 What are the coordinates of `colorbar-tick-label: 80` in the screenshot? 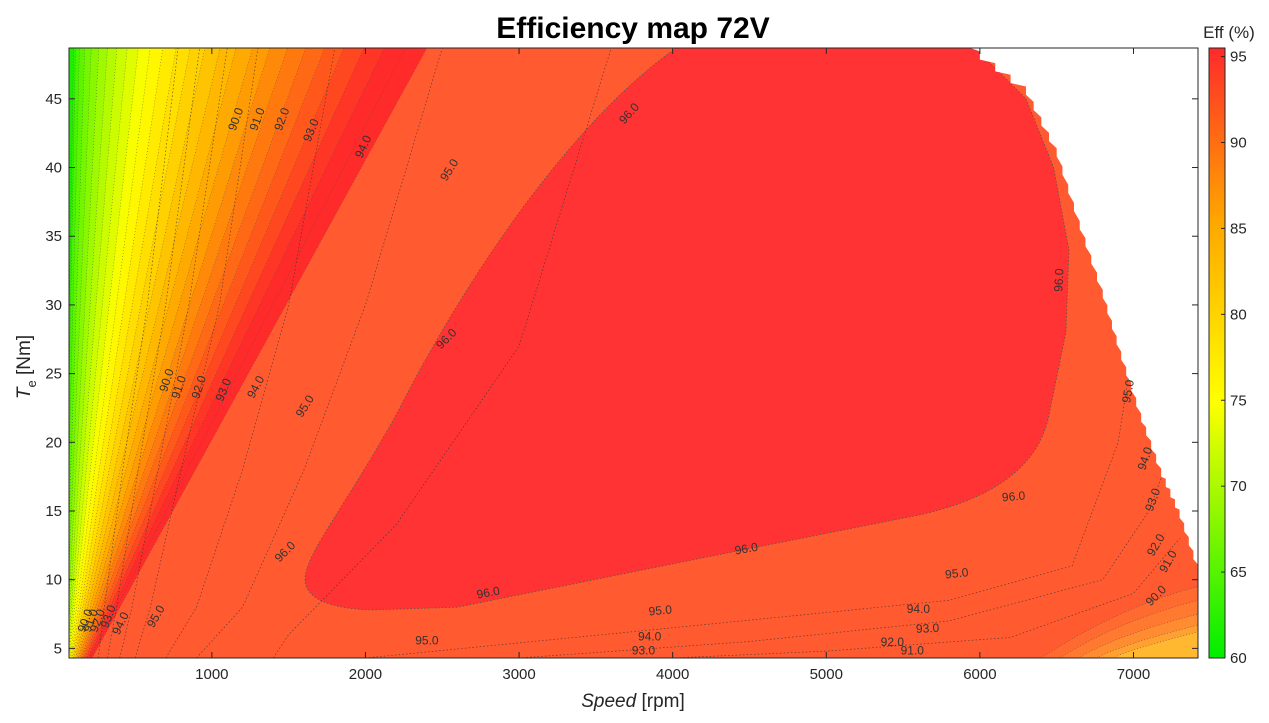 It's located at (1238, 314).